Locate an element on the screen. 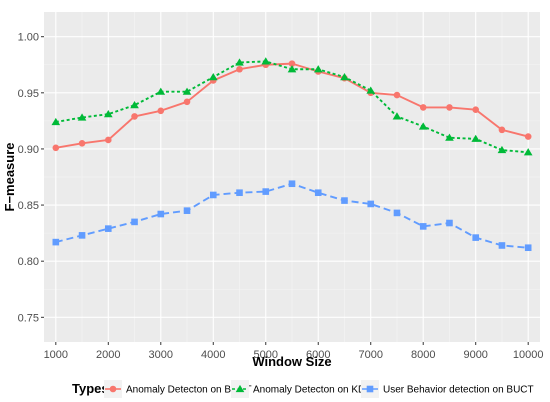 This screenshot has height=402, width=550. y-tick-label: 0.90 is located at coordinates (28, 150).